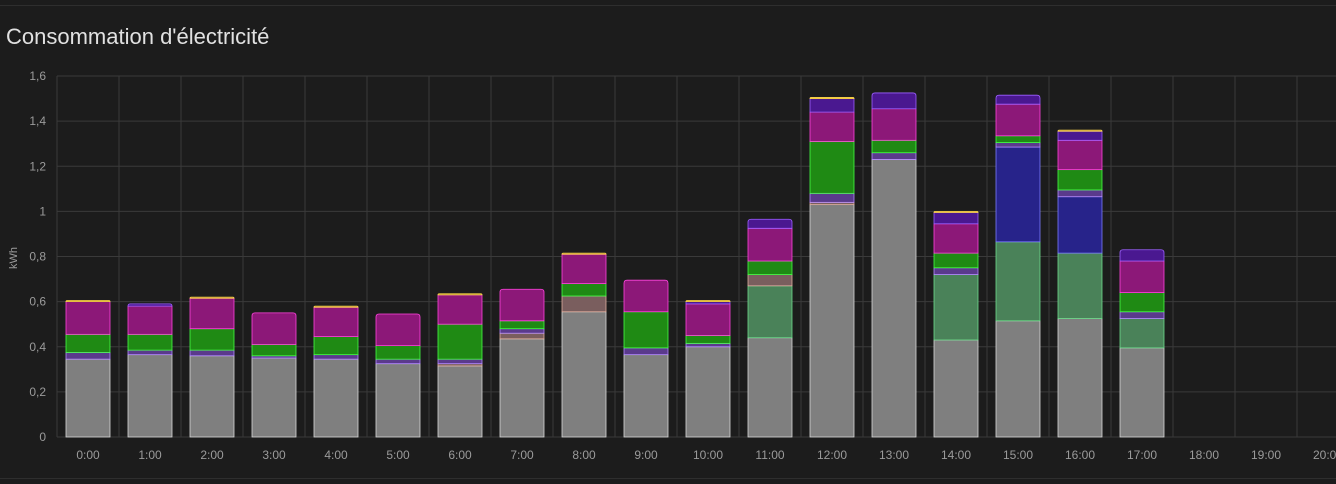 The height and width of the screenshot is (484, 1336). Describe the element at coordinates (1142, 455) in the screenshot. I see `x-tick-label: 17:00` at that location.